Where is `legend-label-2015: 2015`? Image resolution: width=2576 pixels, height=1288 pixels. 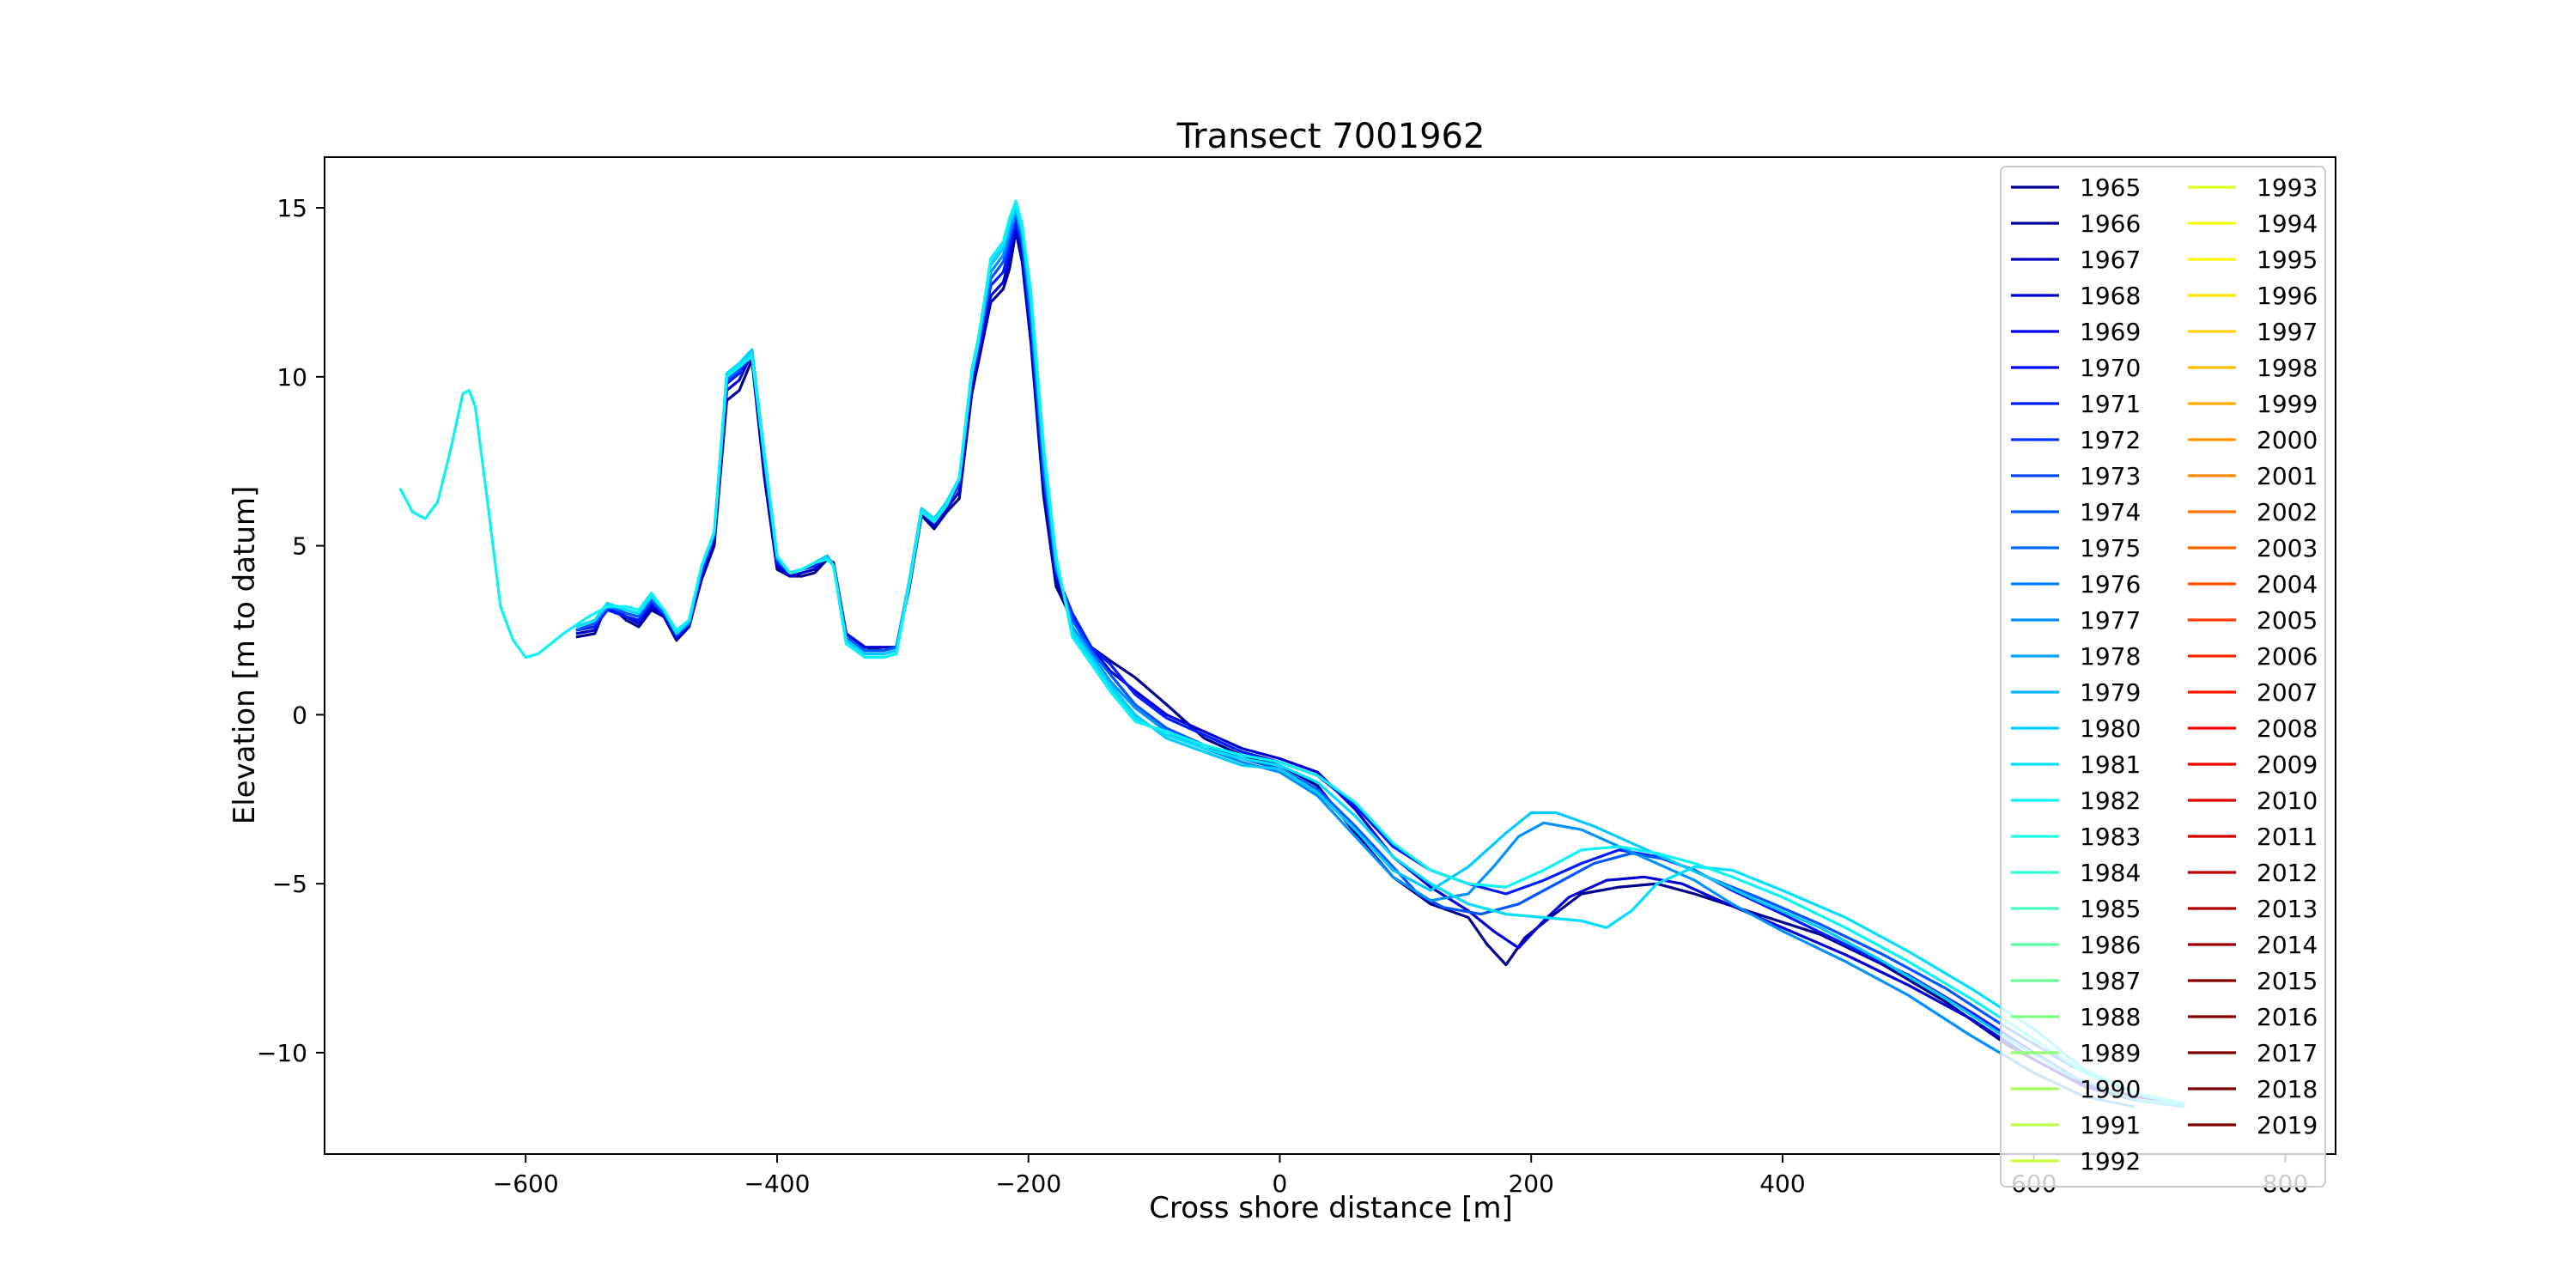
legend-label-2015: 2015 is located at coordinates (2287, 981).